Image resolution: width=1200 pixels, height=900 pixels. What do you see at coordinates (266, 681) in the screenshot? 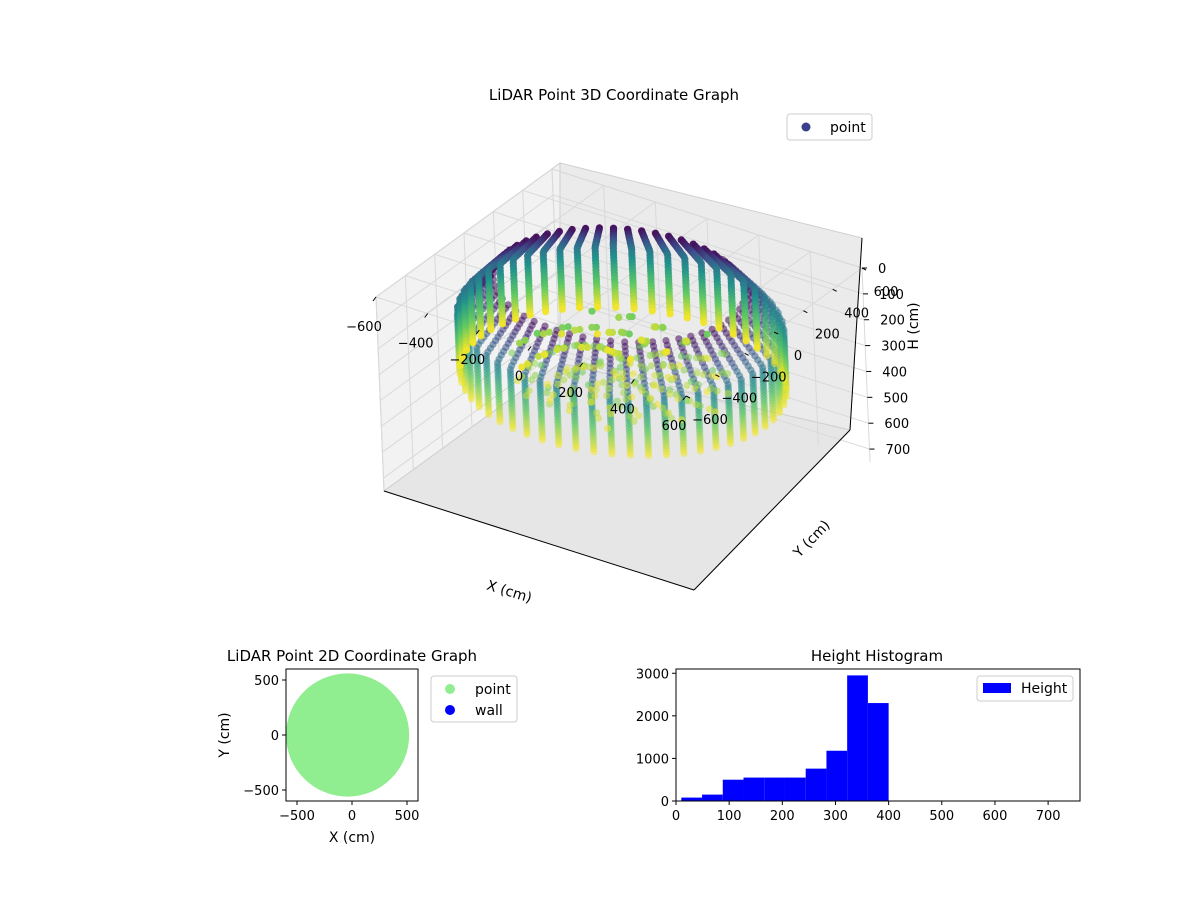
I see `y-tick-label-2d: 500` at bounding box center [266, 681].